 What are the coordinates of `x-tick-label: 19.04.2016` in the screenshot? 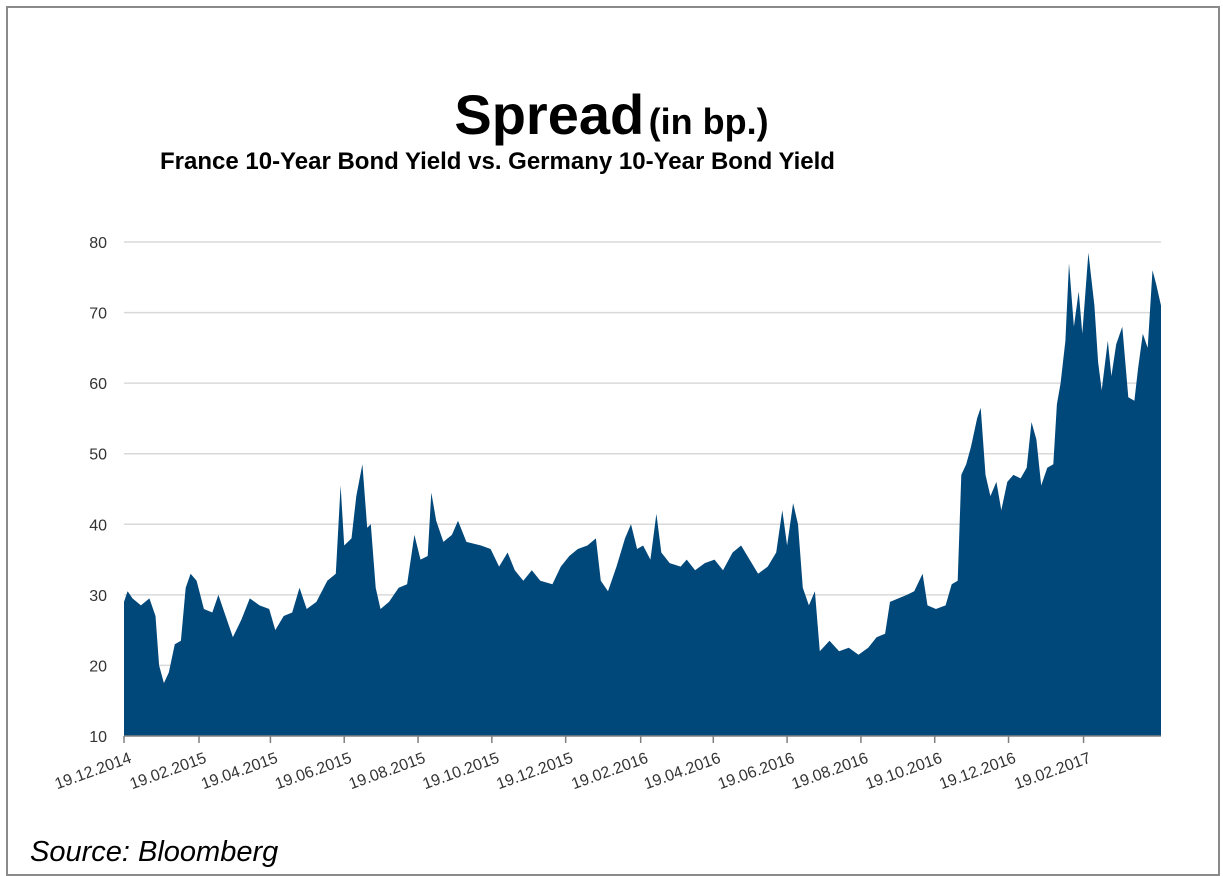 It's located at (682, 771).